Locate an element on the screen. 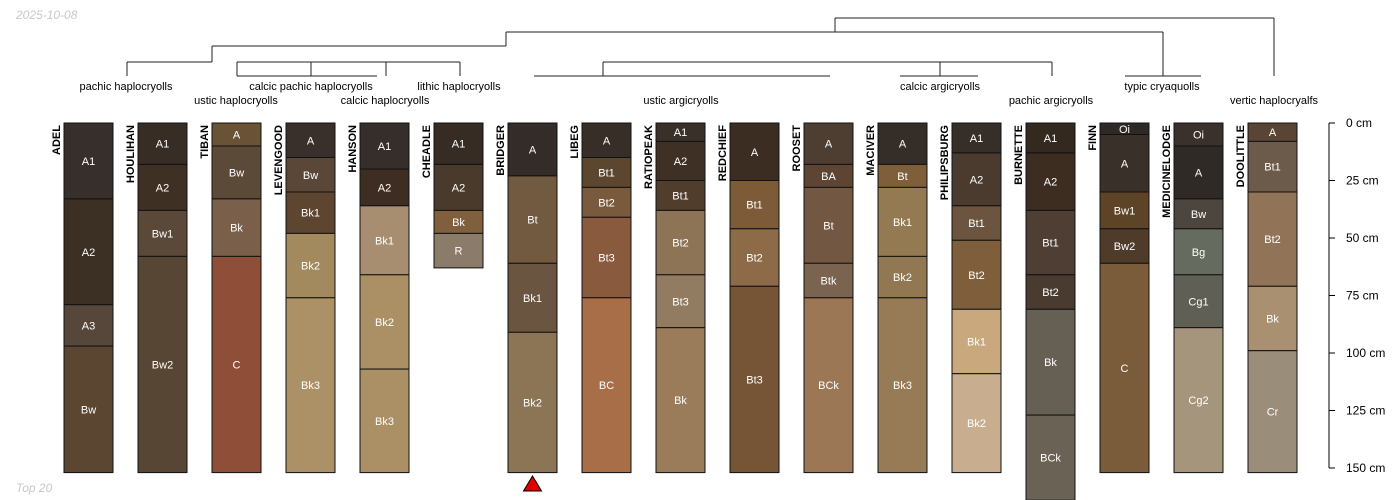 The image size is (1400, 500). horizon-rooset-bck is located at coordinates (828, 385).